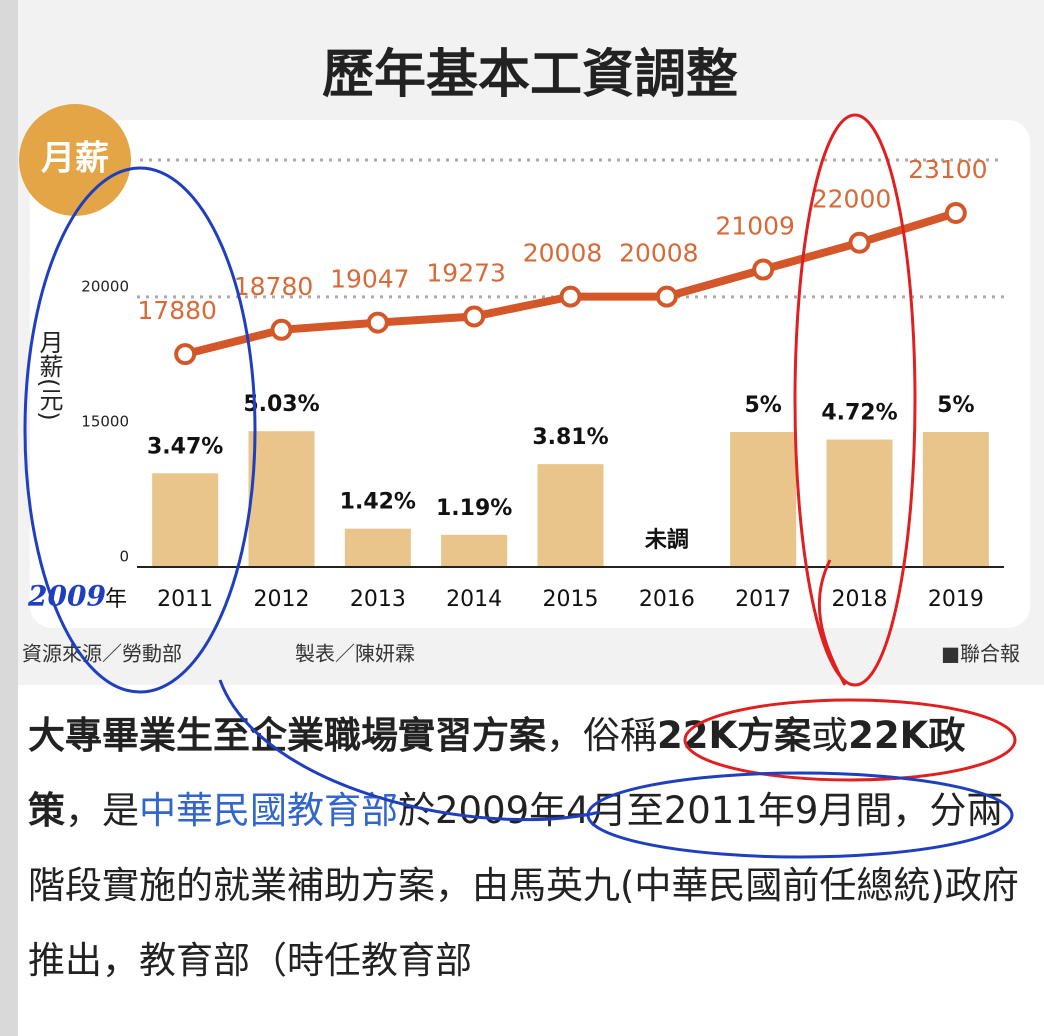 This screenshot has height=1036, width=1044. I want to click on x-tick-label: 2017, so click(763, 599).